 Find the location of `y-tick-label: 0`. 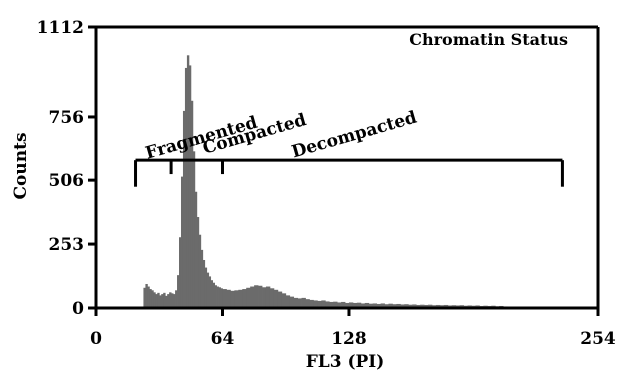

y-tick-label: 0 is located at coordinates (78, 309).